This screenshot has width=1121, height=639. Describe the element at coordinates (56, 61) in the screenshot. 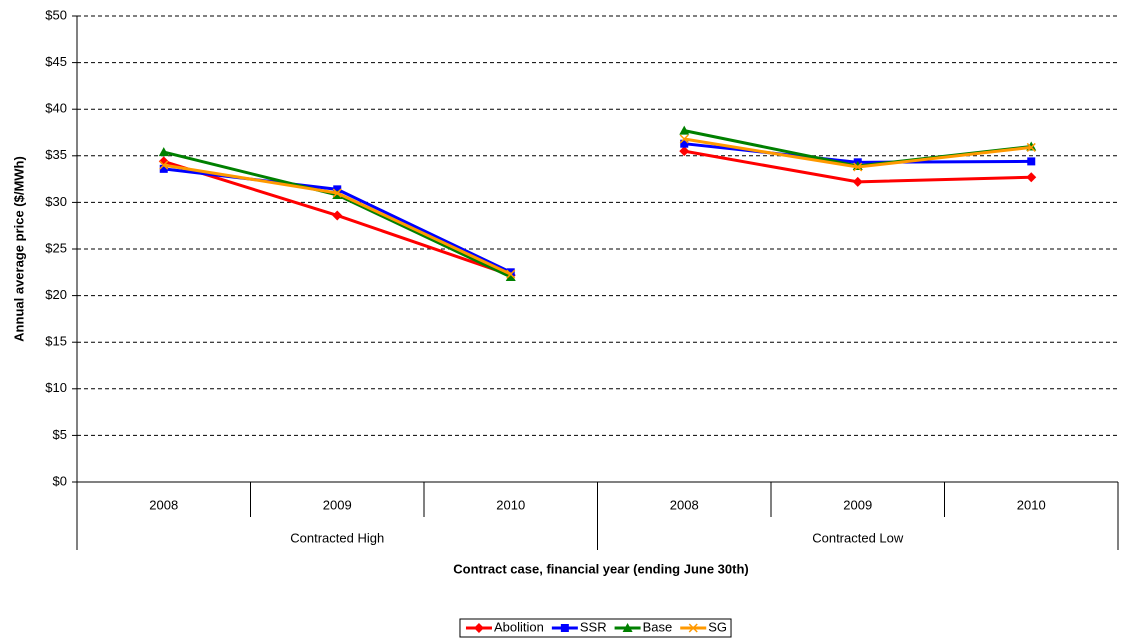

I see `y-tick-label: $45` at that location.